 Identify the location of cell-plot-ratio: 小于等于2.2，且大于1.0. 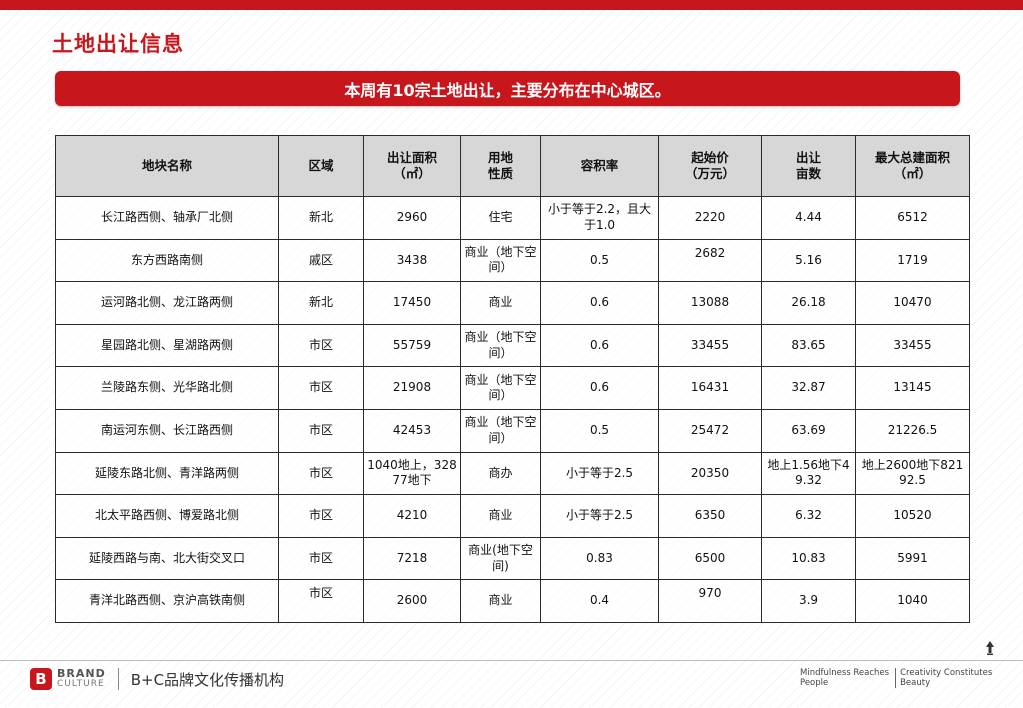
(599, 218).